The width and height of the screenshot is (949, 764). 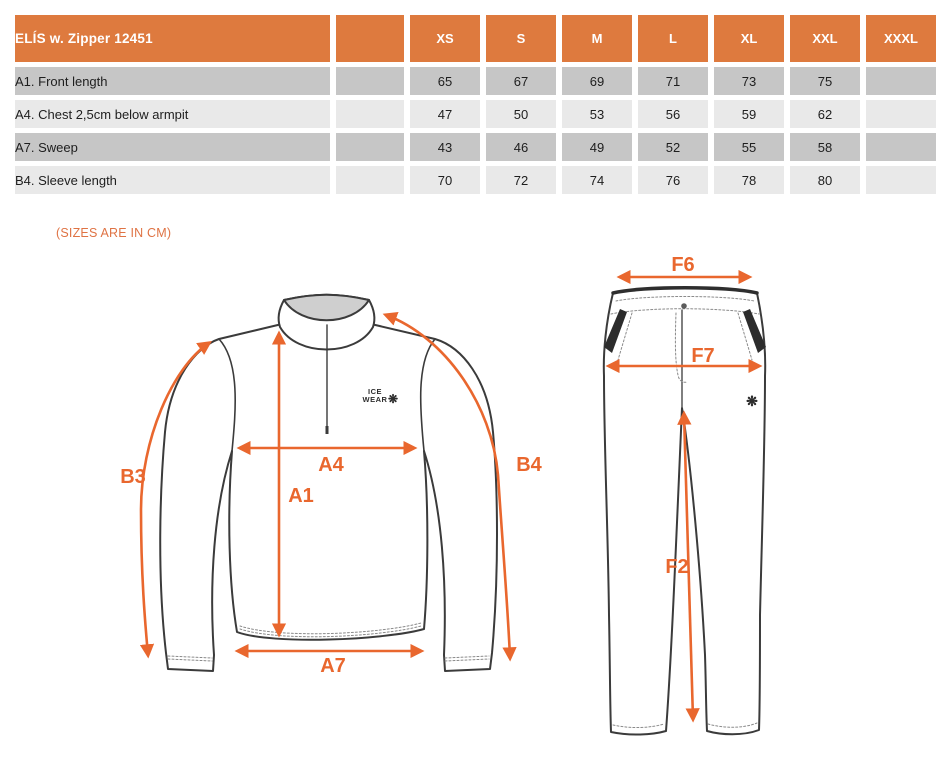 I want to click on table-row-sweep: A7. Sweep 43 46 49 52 55 58, so click(x=475, y=147).